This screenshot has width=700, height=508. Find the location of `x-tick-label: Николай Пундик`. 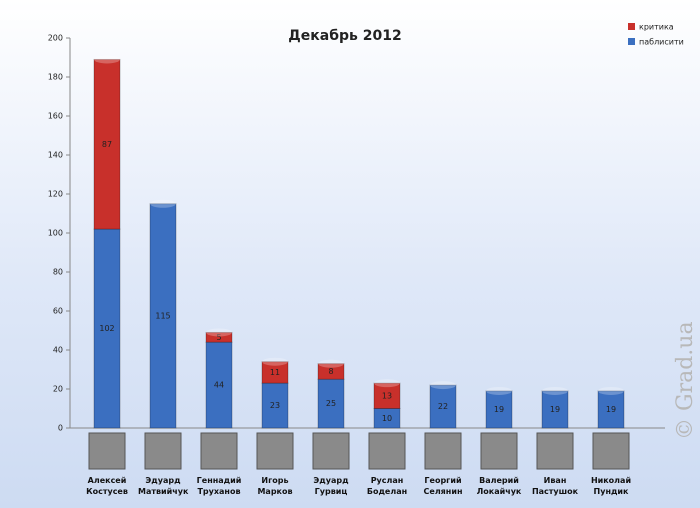

x-tick-label: Николай Пундик is located at coordinates (611, 486).